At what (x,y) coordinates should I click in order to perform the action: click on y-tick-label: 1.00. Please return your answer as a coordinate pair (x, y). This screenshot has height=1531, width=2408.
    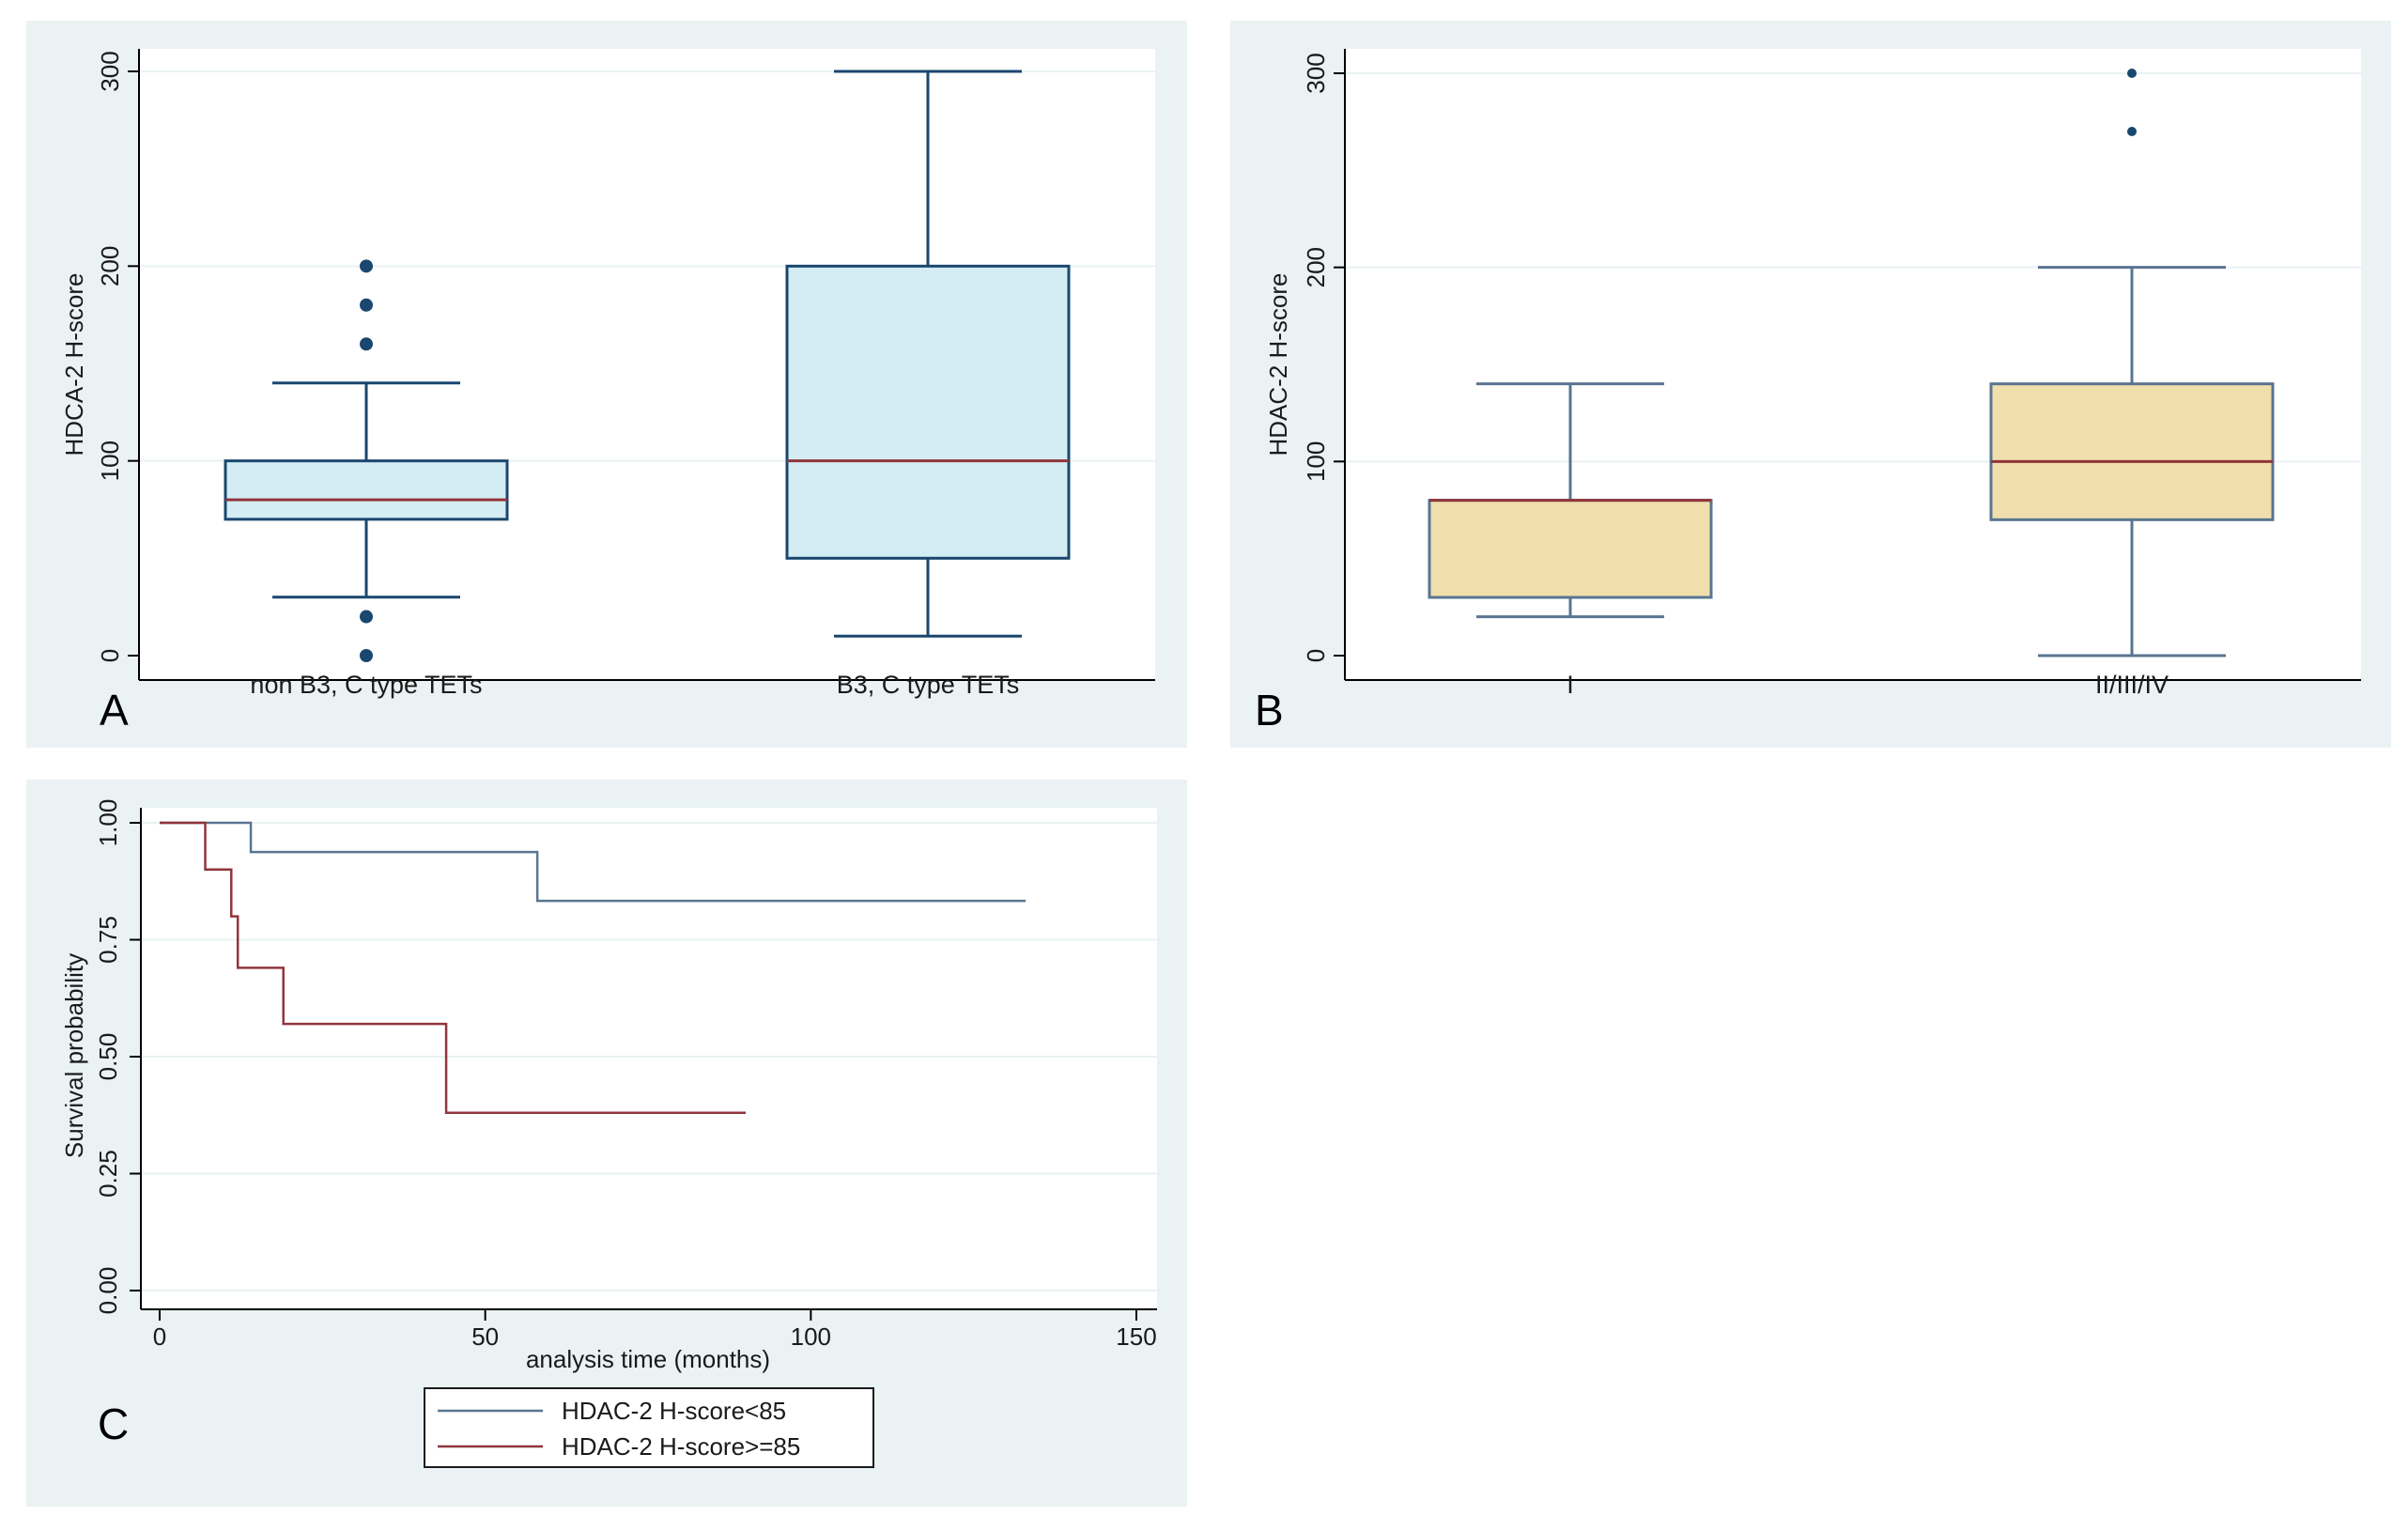
    Looking at the image, I should click on (108, 823).